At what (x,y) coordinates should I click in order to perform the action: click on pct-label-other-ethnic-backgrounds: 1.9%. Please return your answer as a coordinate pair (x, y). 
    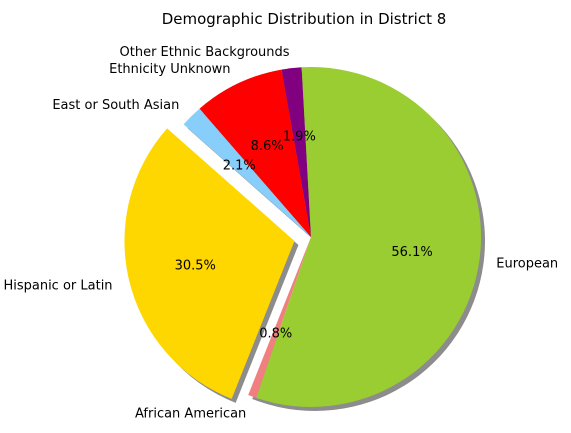
    Looking at the image, I should click on (299, 137).